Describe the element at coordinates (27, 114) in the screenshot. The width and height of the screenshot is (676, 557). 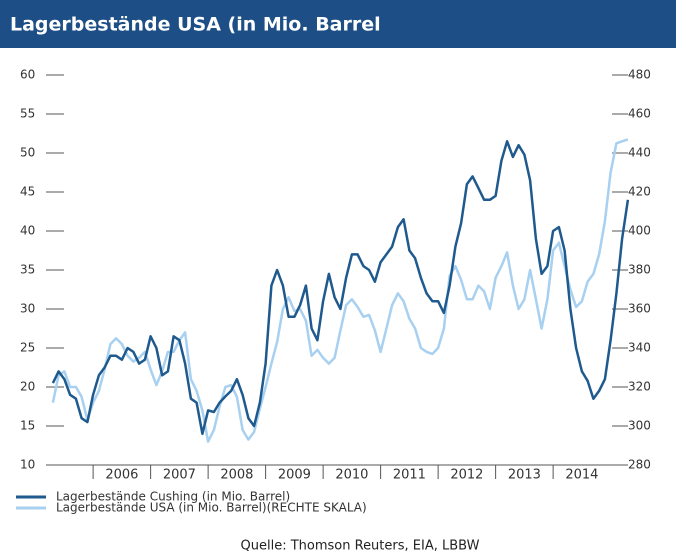
I see `y-tick-label: 55` at that location.